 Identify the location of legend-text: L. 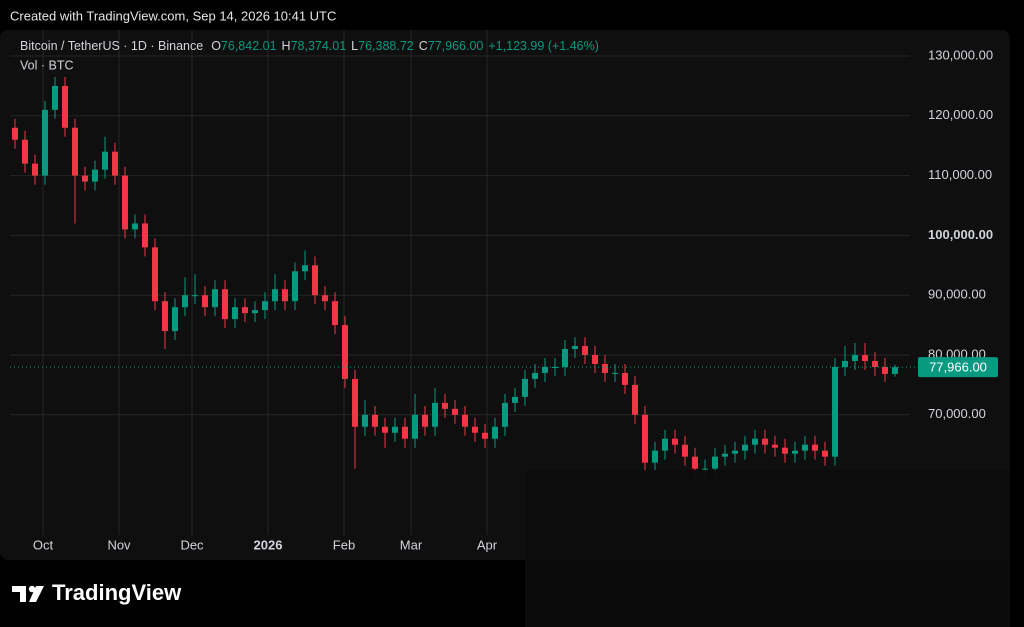
(354, 46).